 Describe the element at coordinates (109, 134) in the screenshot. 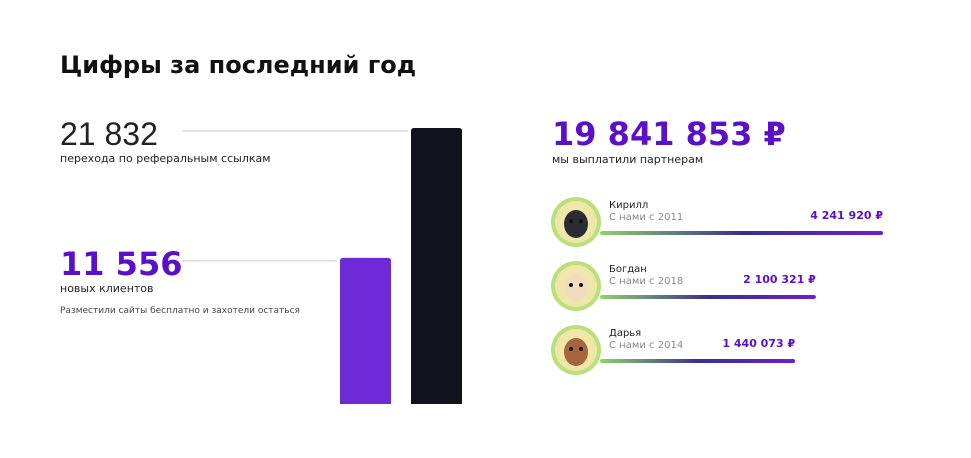

I see `stat-number: 21 832` at that location.